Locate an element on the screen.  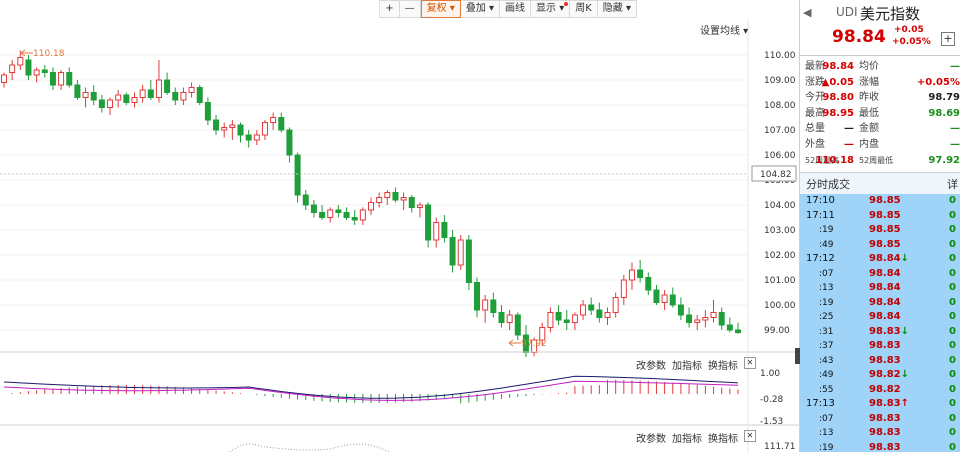
adjust-dropdown: 复权 ▾ is located at coordinates (441, 9).